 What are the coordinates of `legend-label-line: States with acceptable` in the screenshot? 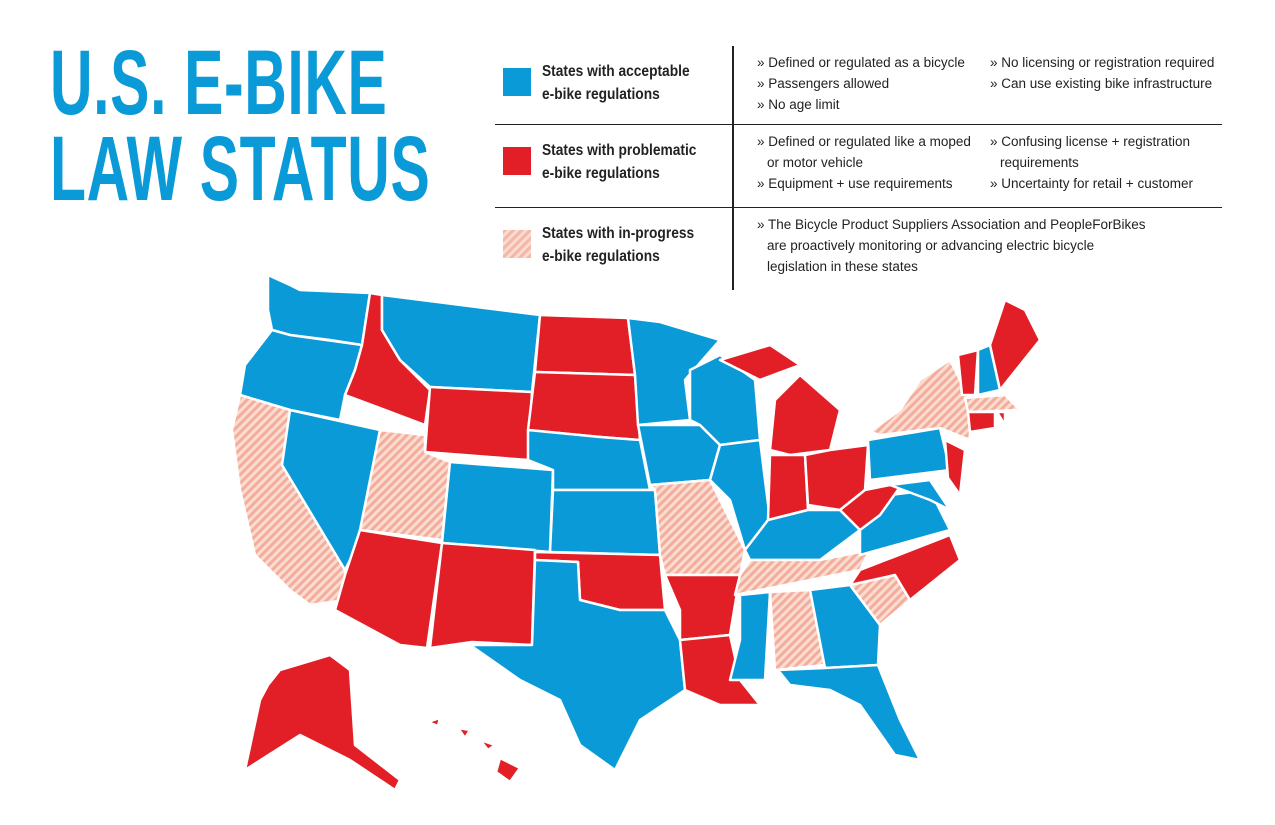 It's located at (616, 71).